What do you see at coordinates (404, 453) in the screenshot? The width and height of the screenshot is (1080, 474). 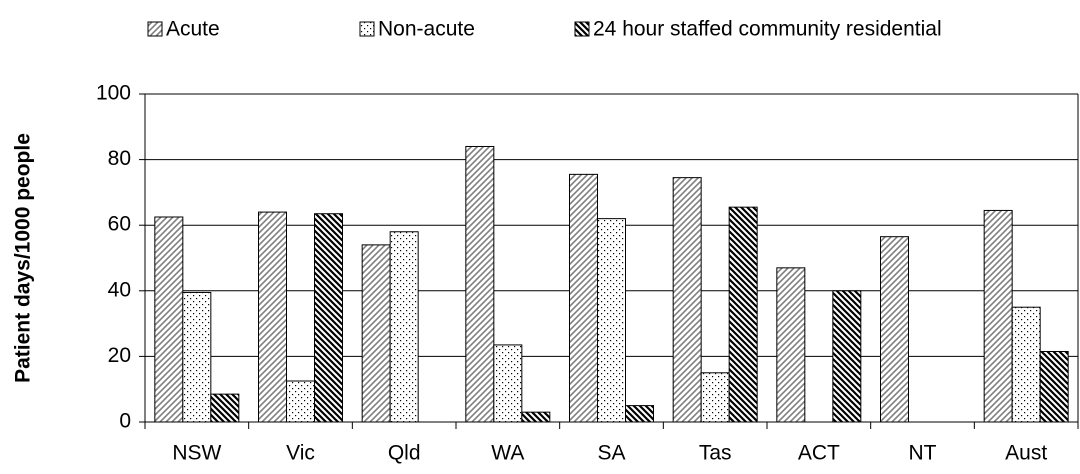 I see `x-tick-label: Qld` at bounding box center [404, 453].